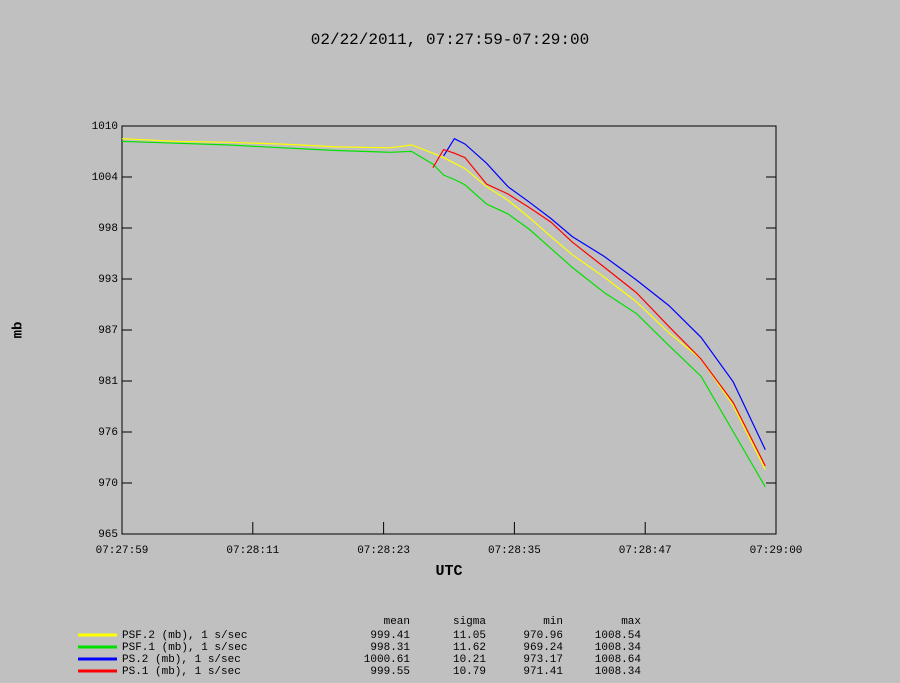 This screenshot has width=900, height=683. I want to click on stat-value: 1008.64, so click(618, 660).